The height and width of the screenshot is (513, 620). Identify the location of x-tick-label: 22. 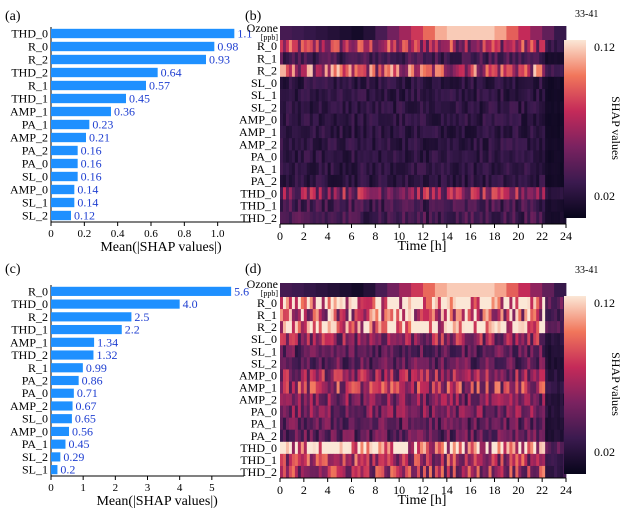
(542, 236).